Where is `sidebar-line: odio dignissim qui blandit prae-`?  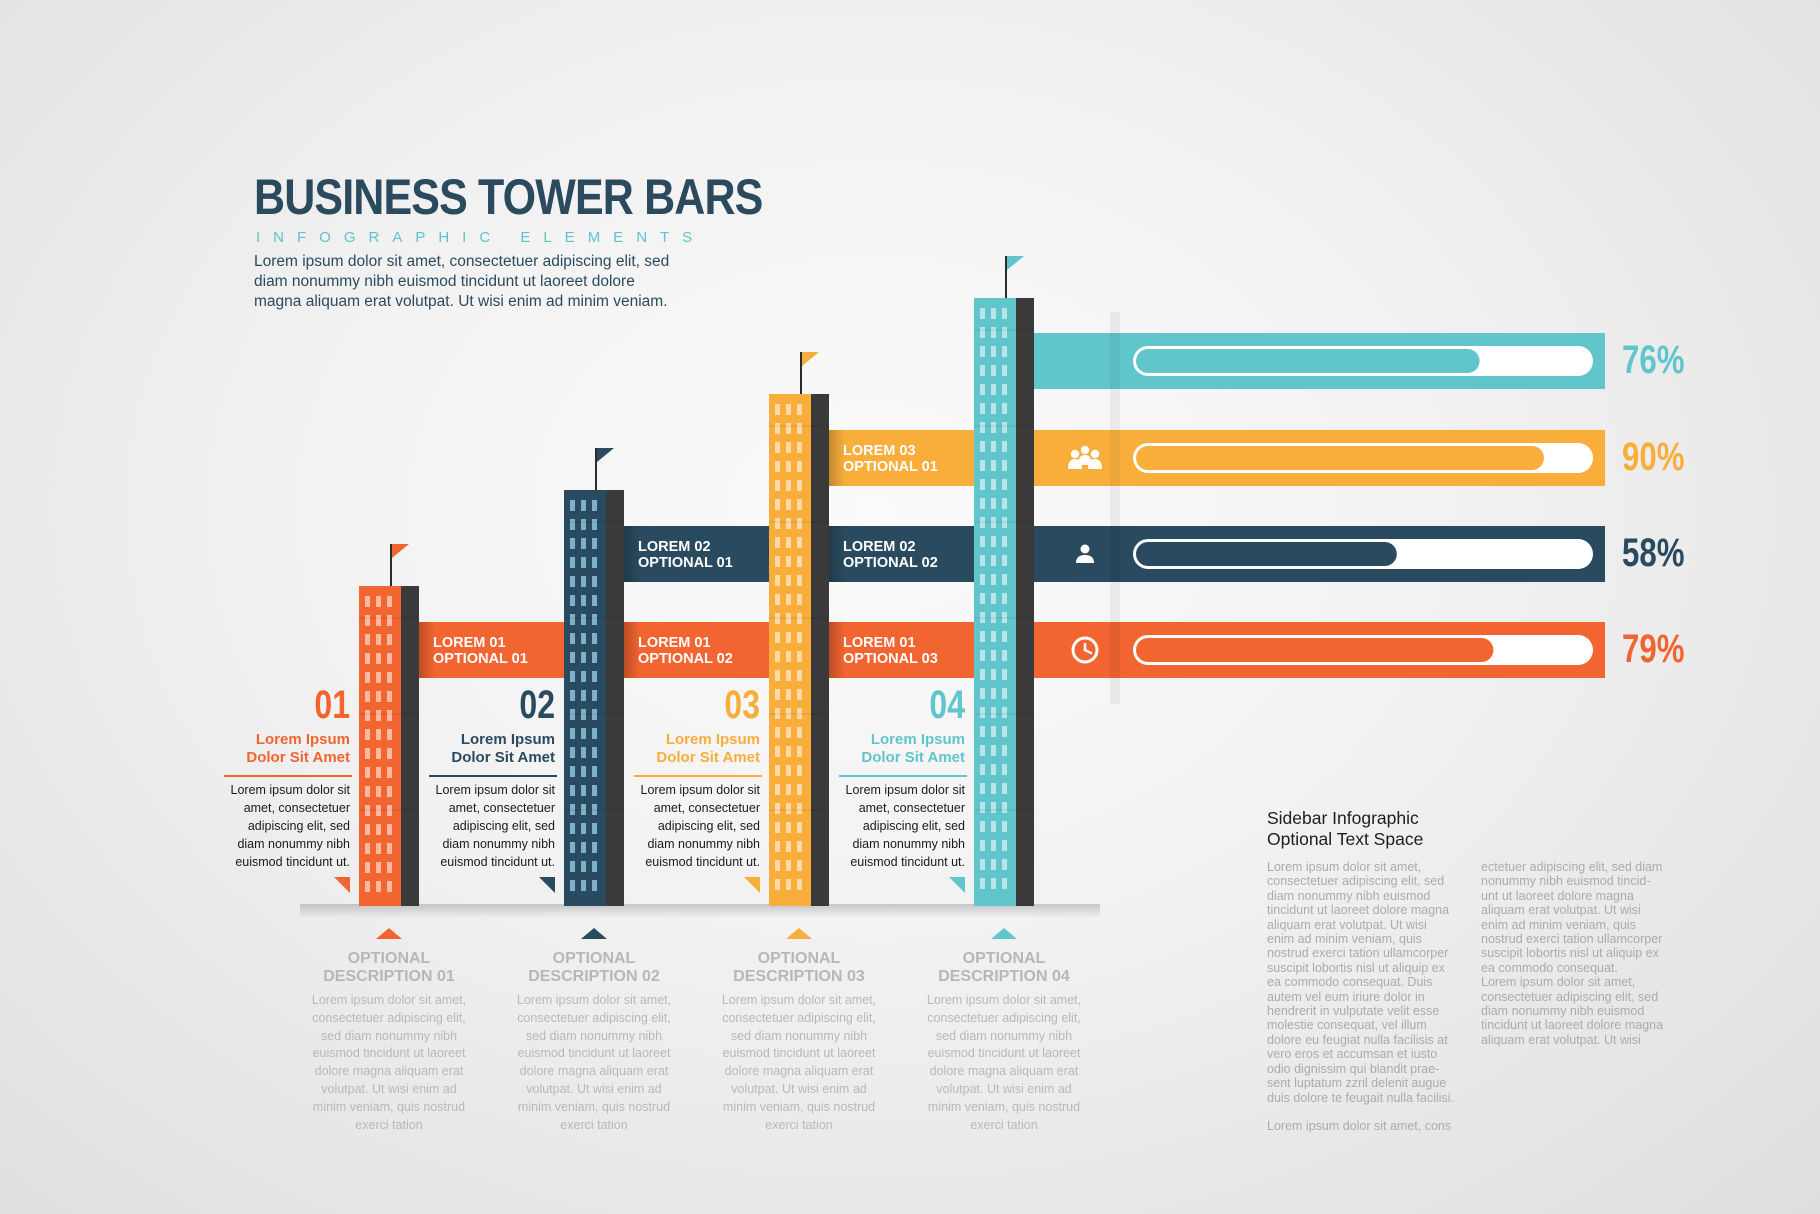
sidebar-line: odio dignissim qui blandit prae- is located at coordinates (1353, 1068).